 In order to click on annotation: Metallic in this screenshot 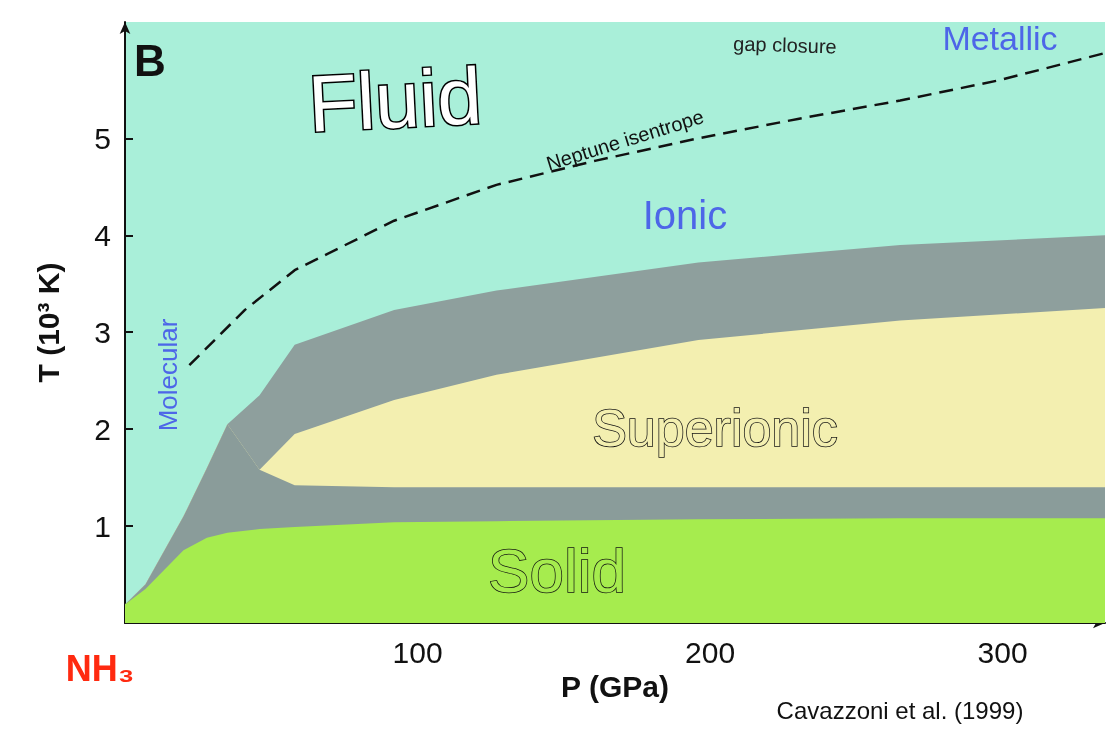, I will do `click(1000, 38)`.